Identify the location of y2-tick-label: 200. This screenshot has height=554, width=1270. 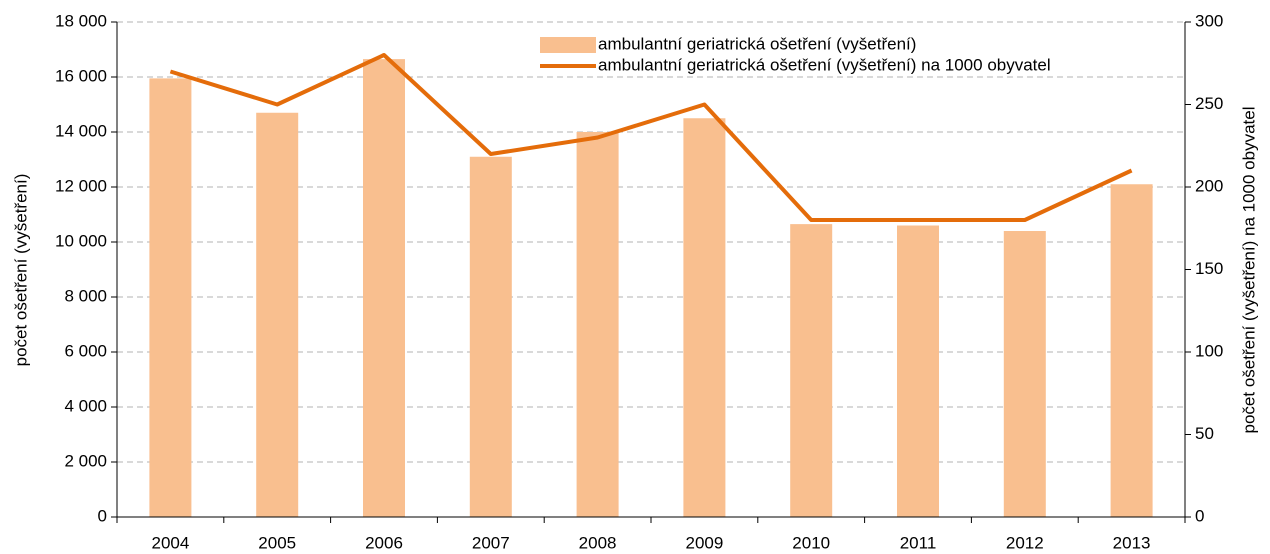
(1209, 185).